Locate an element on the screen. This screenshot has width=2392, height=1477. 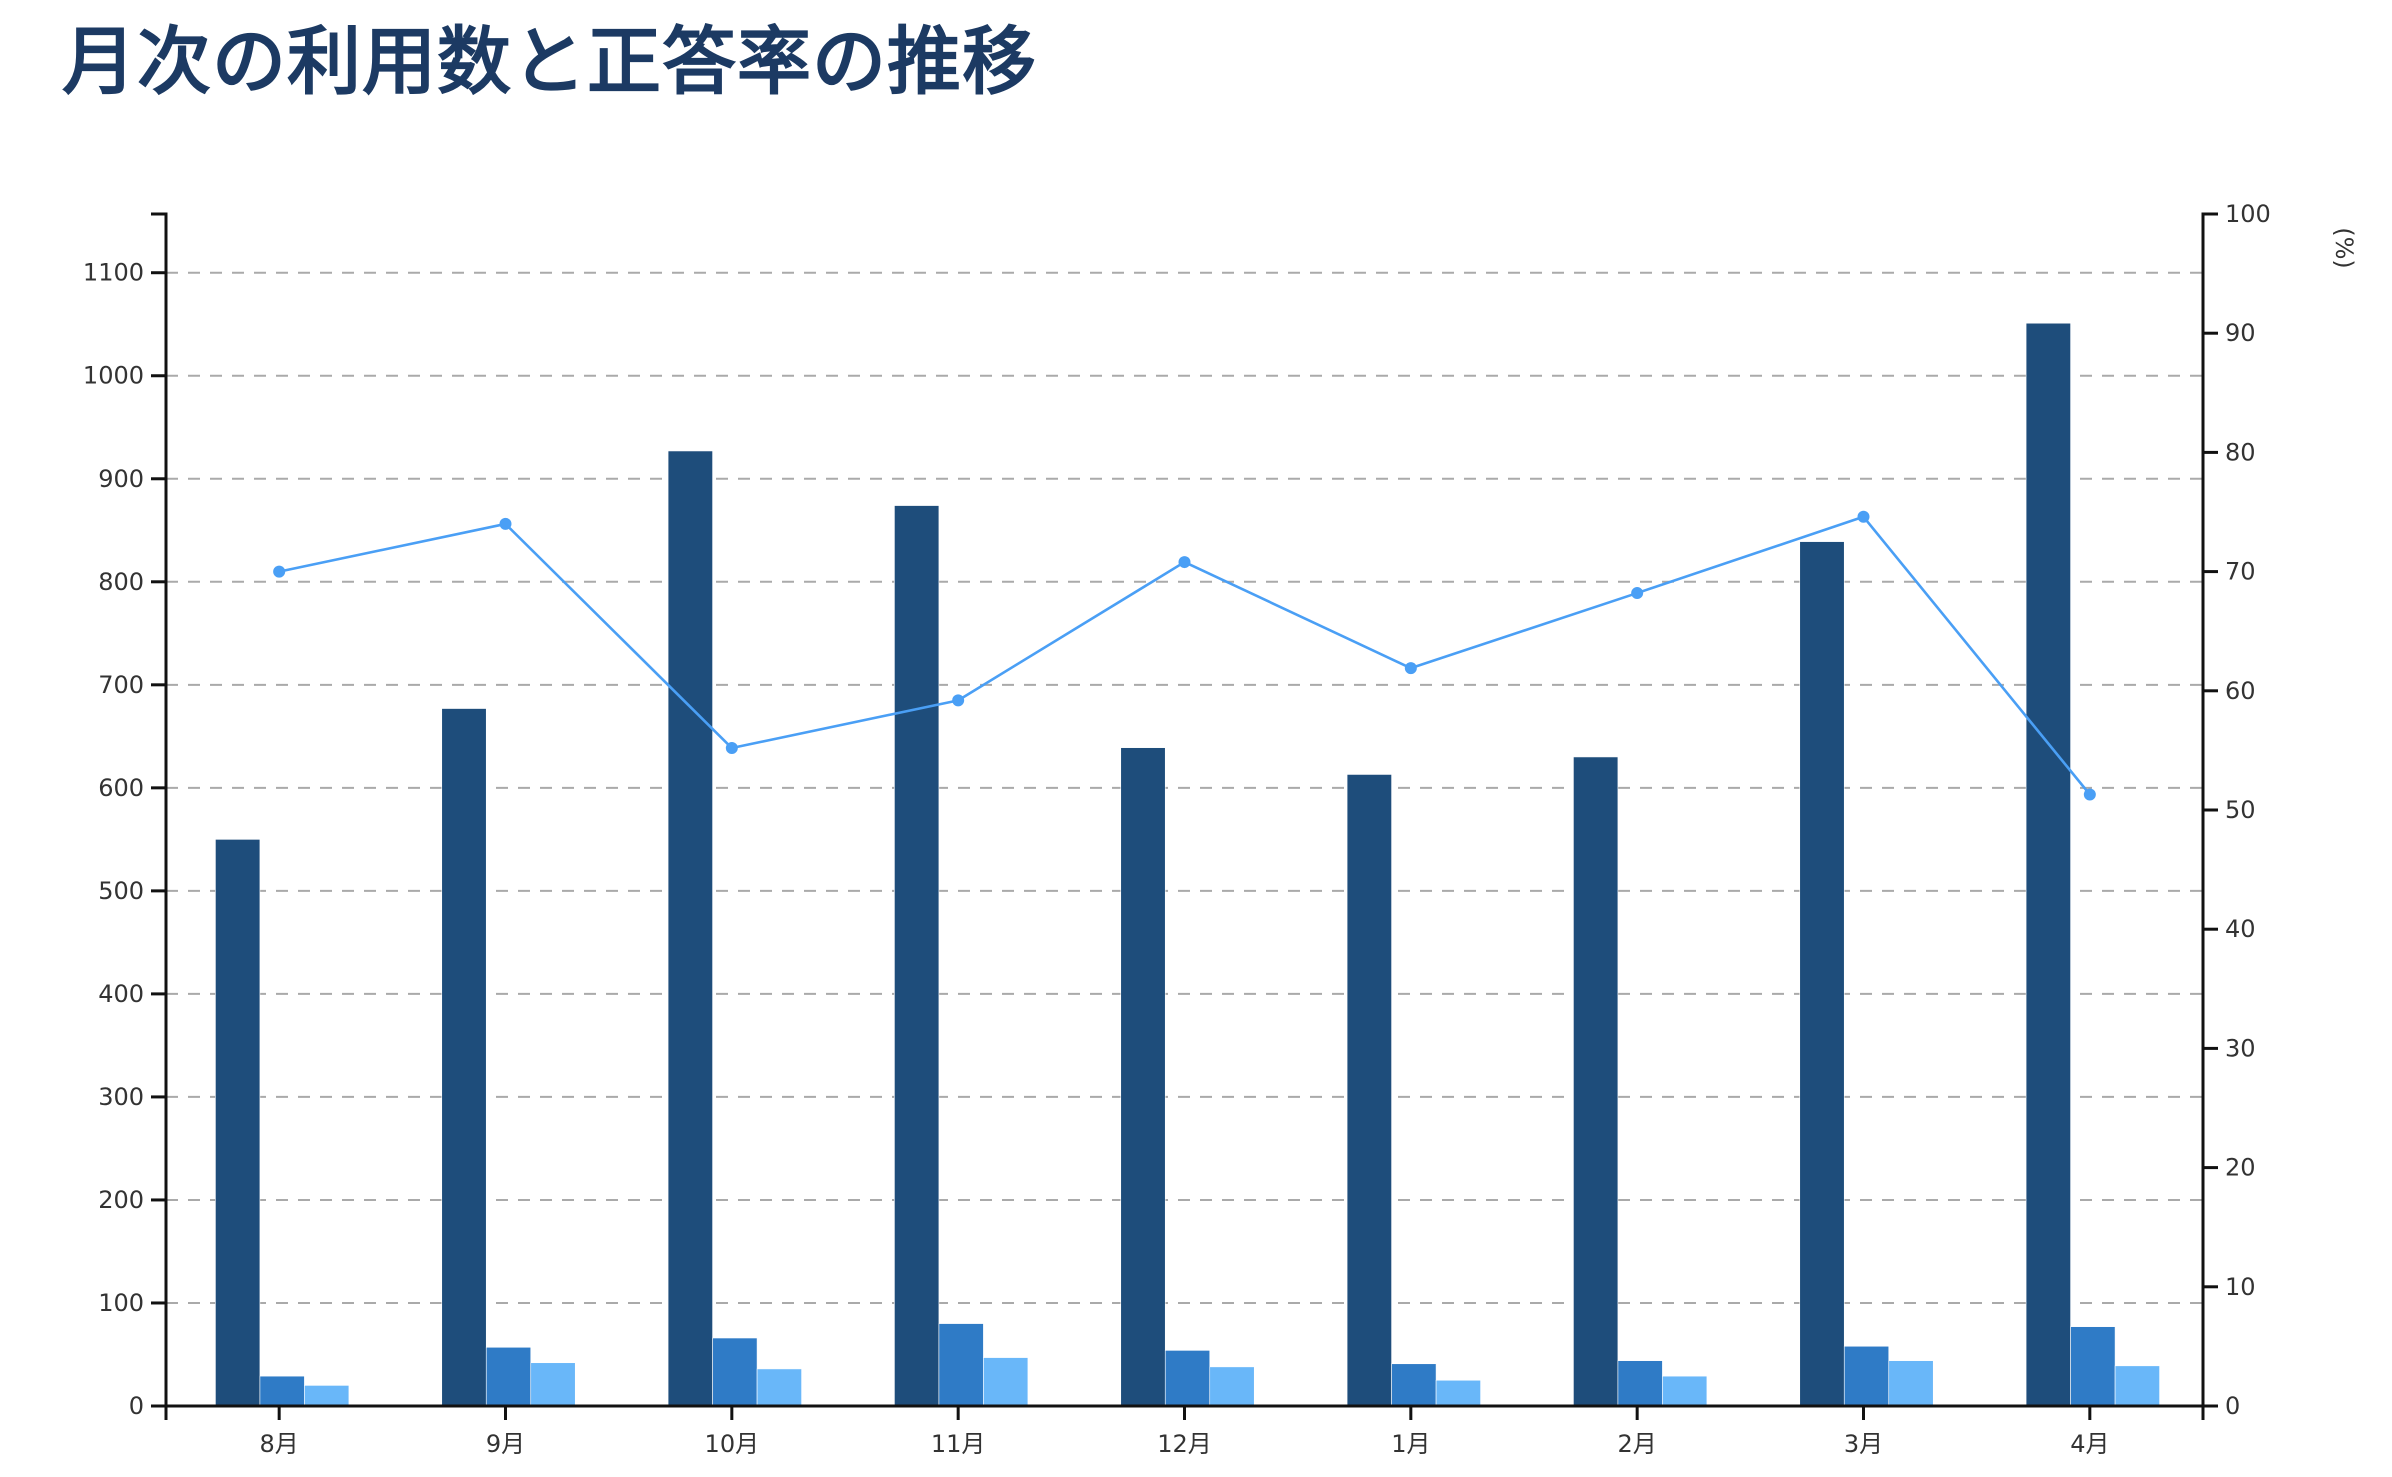
x-axis-label: 10月 is located at coordinates (732, 1444).